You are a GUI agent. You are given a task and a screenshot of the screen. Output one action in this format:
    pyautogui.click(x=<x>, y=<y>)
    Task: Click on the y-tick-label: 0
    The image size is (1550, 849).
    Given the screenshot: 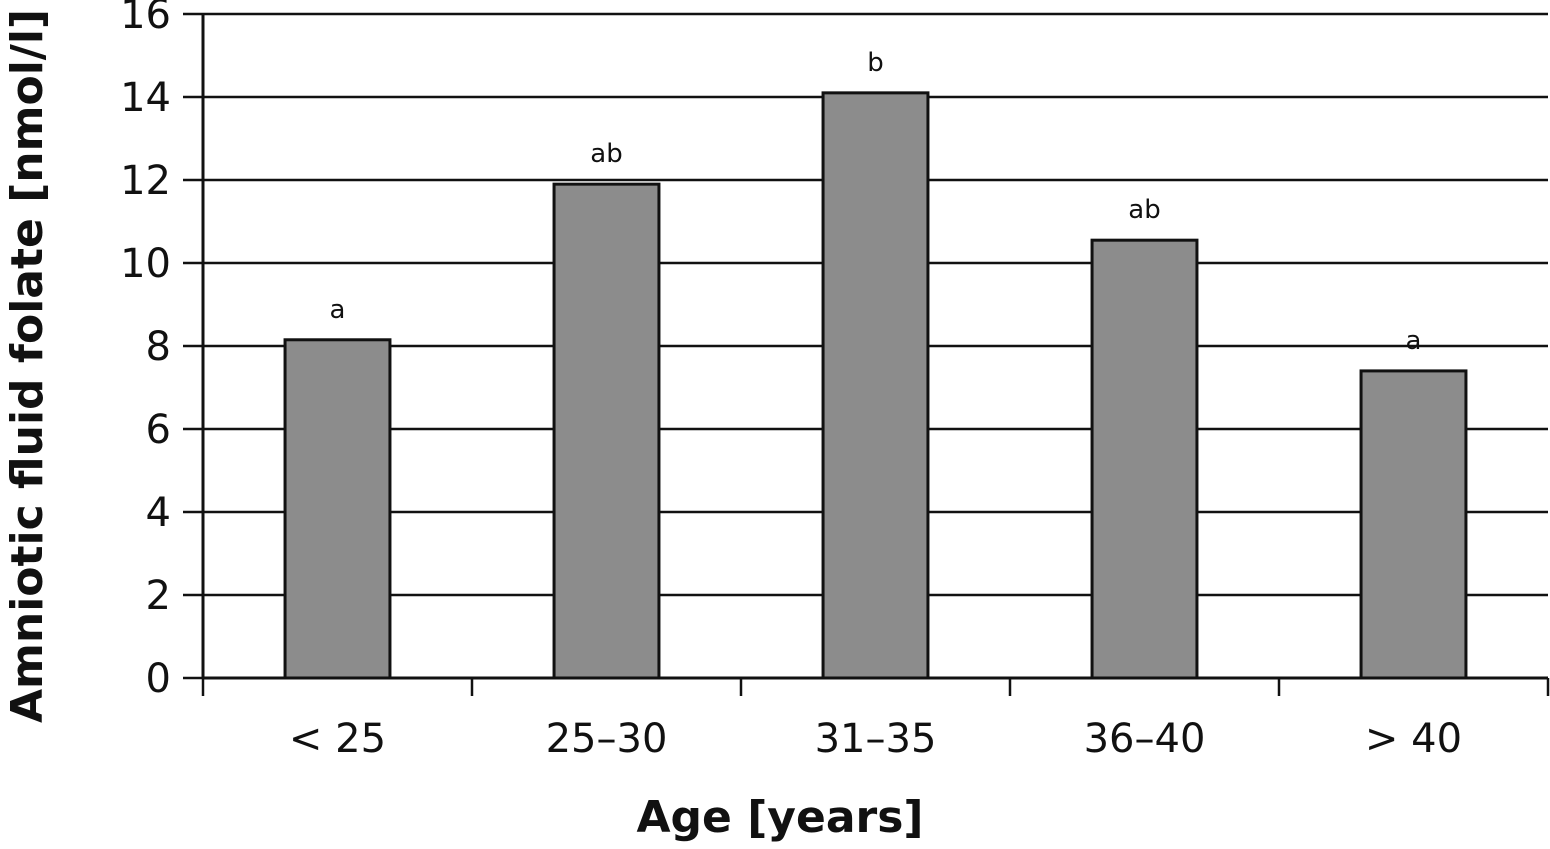 What is the action you would take?
    pyautogui.click(x=158, y=679)
    